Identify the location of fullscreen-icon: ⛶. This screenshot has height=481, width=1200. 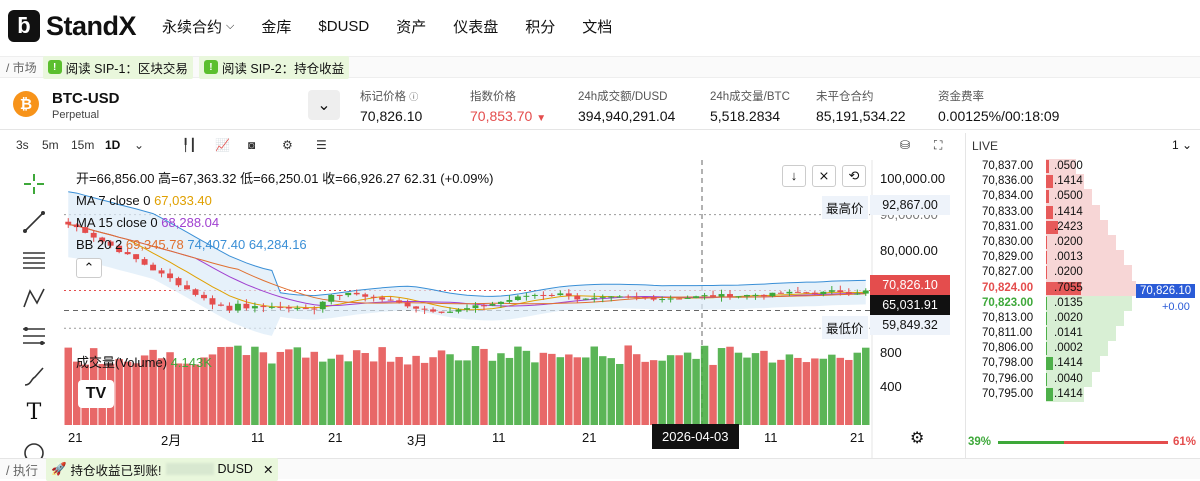
(938, 144).